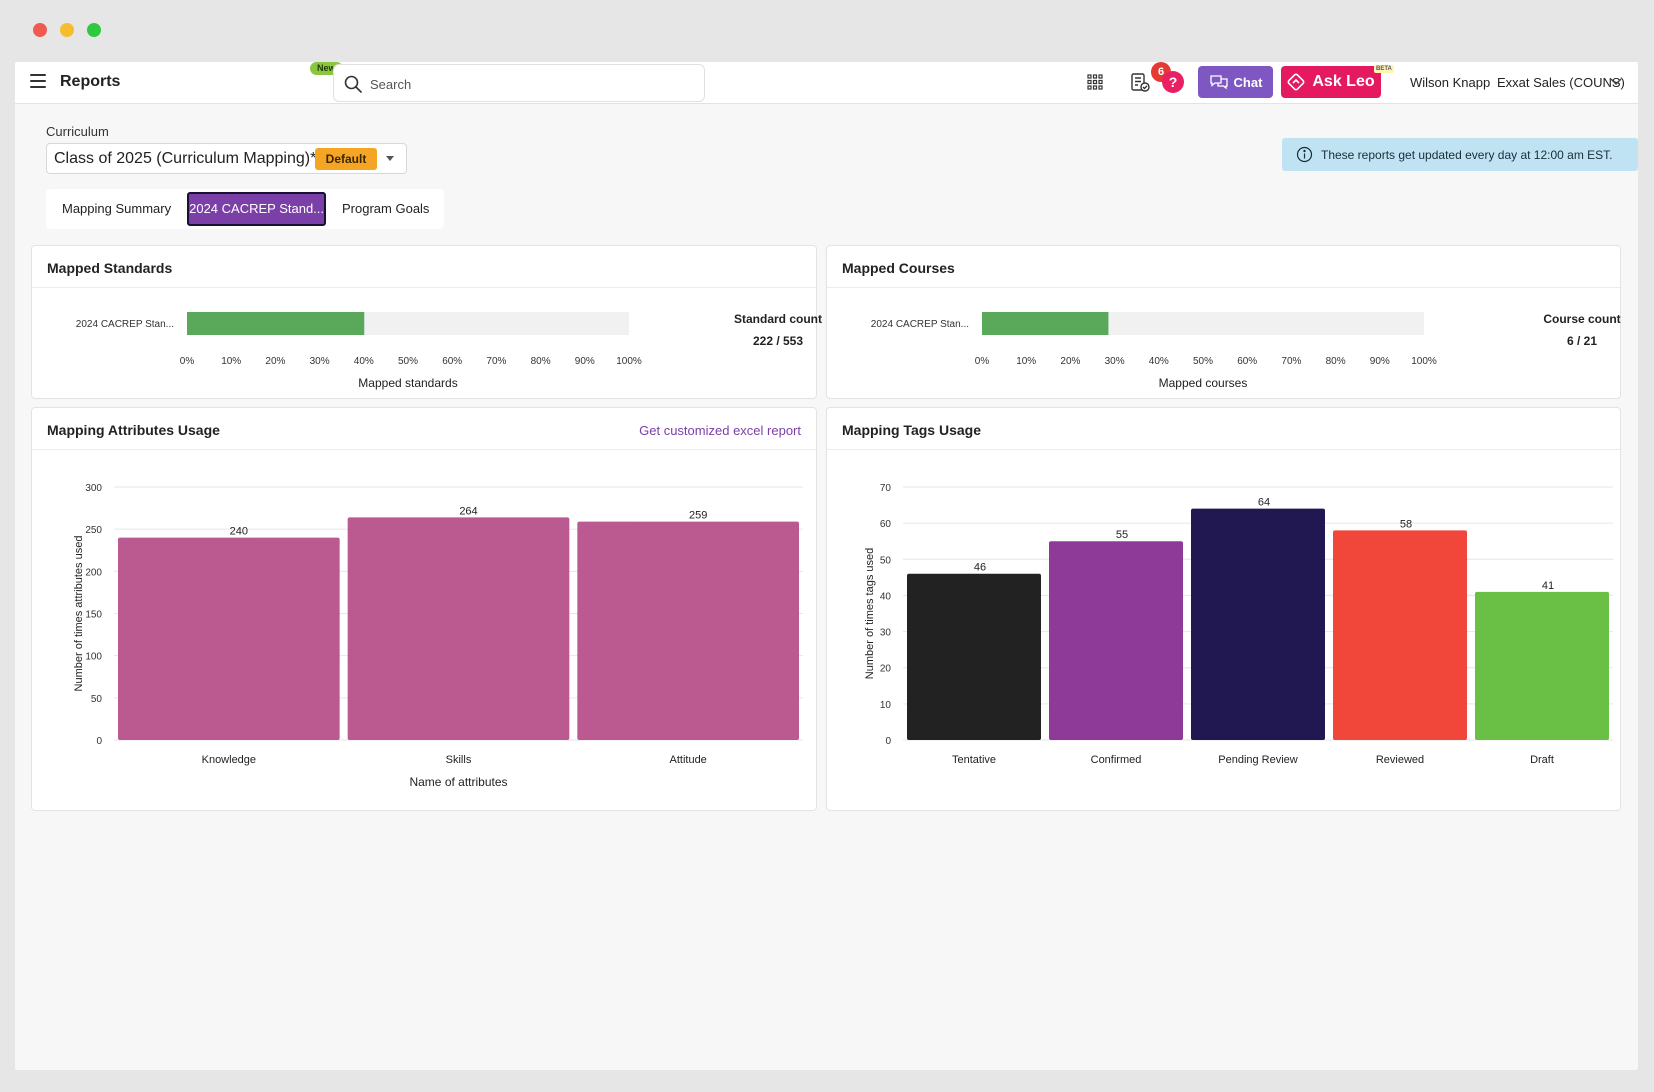 The width and height of the screenshot is (1654, 1092). Describe the element at coordinates (390, 158) in the screenshot. I see `caret-down-icon` at that location.